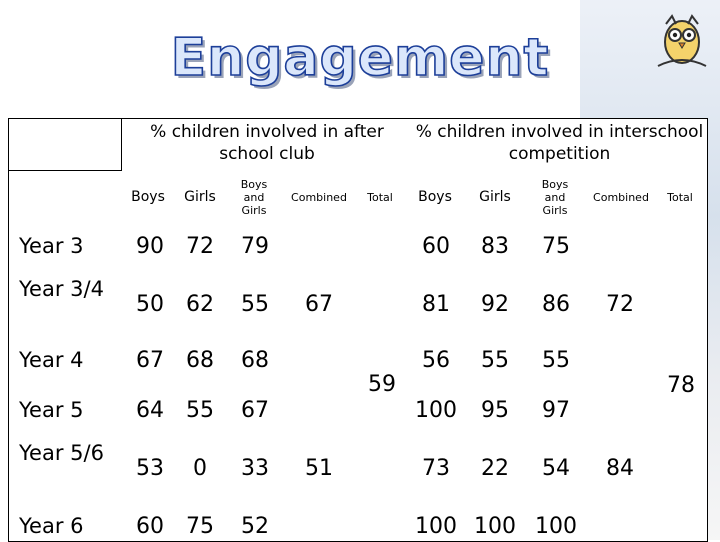  Describe the element at coordinates (621, 197) in the screenshot. I see `col-header-is-combined: Combined` at that location.